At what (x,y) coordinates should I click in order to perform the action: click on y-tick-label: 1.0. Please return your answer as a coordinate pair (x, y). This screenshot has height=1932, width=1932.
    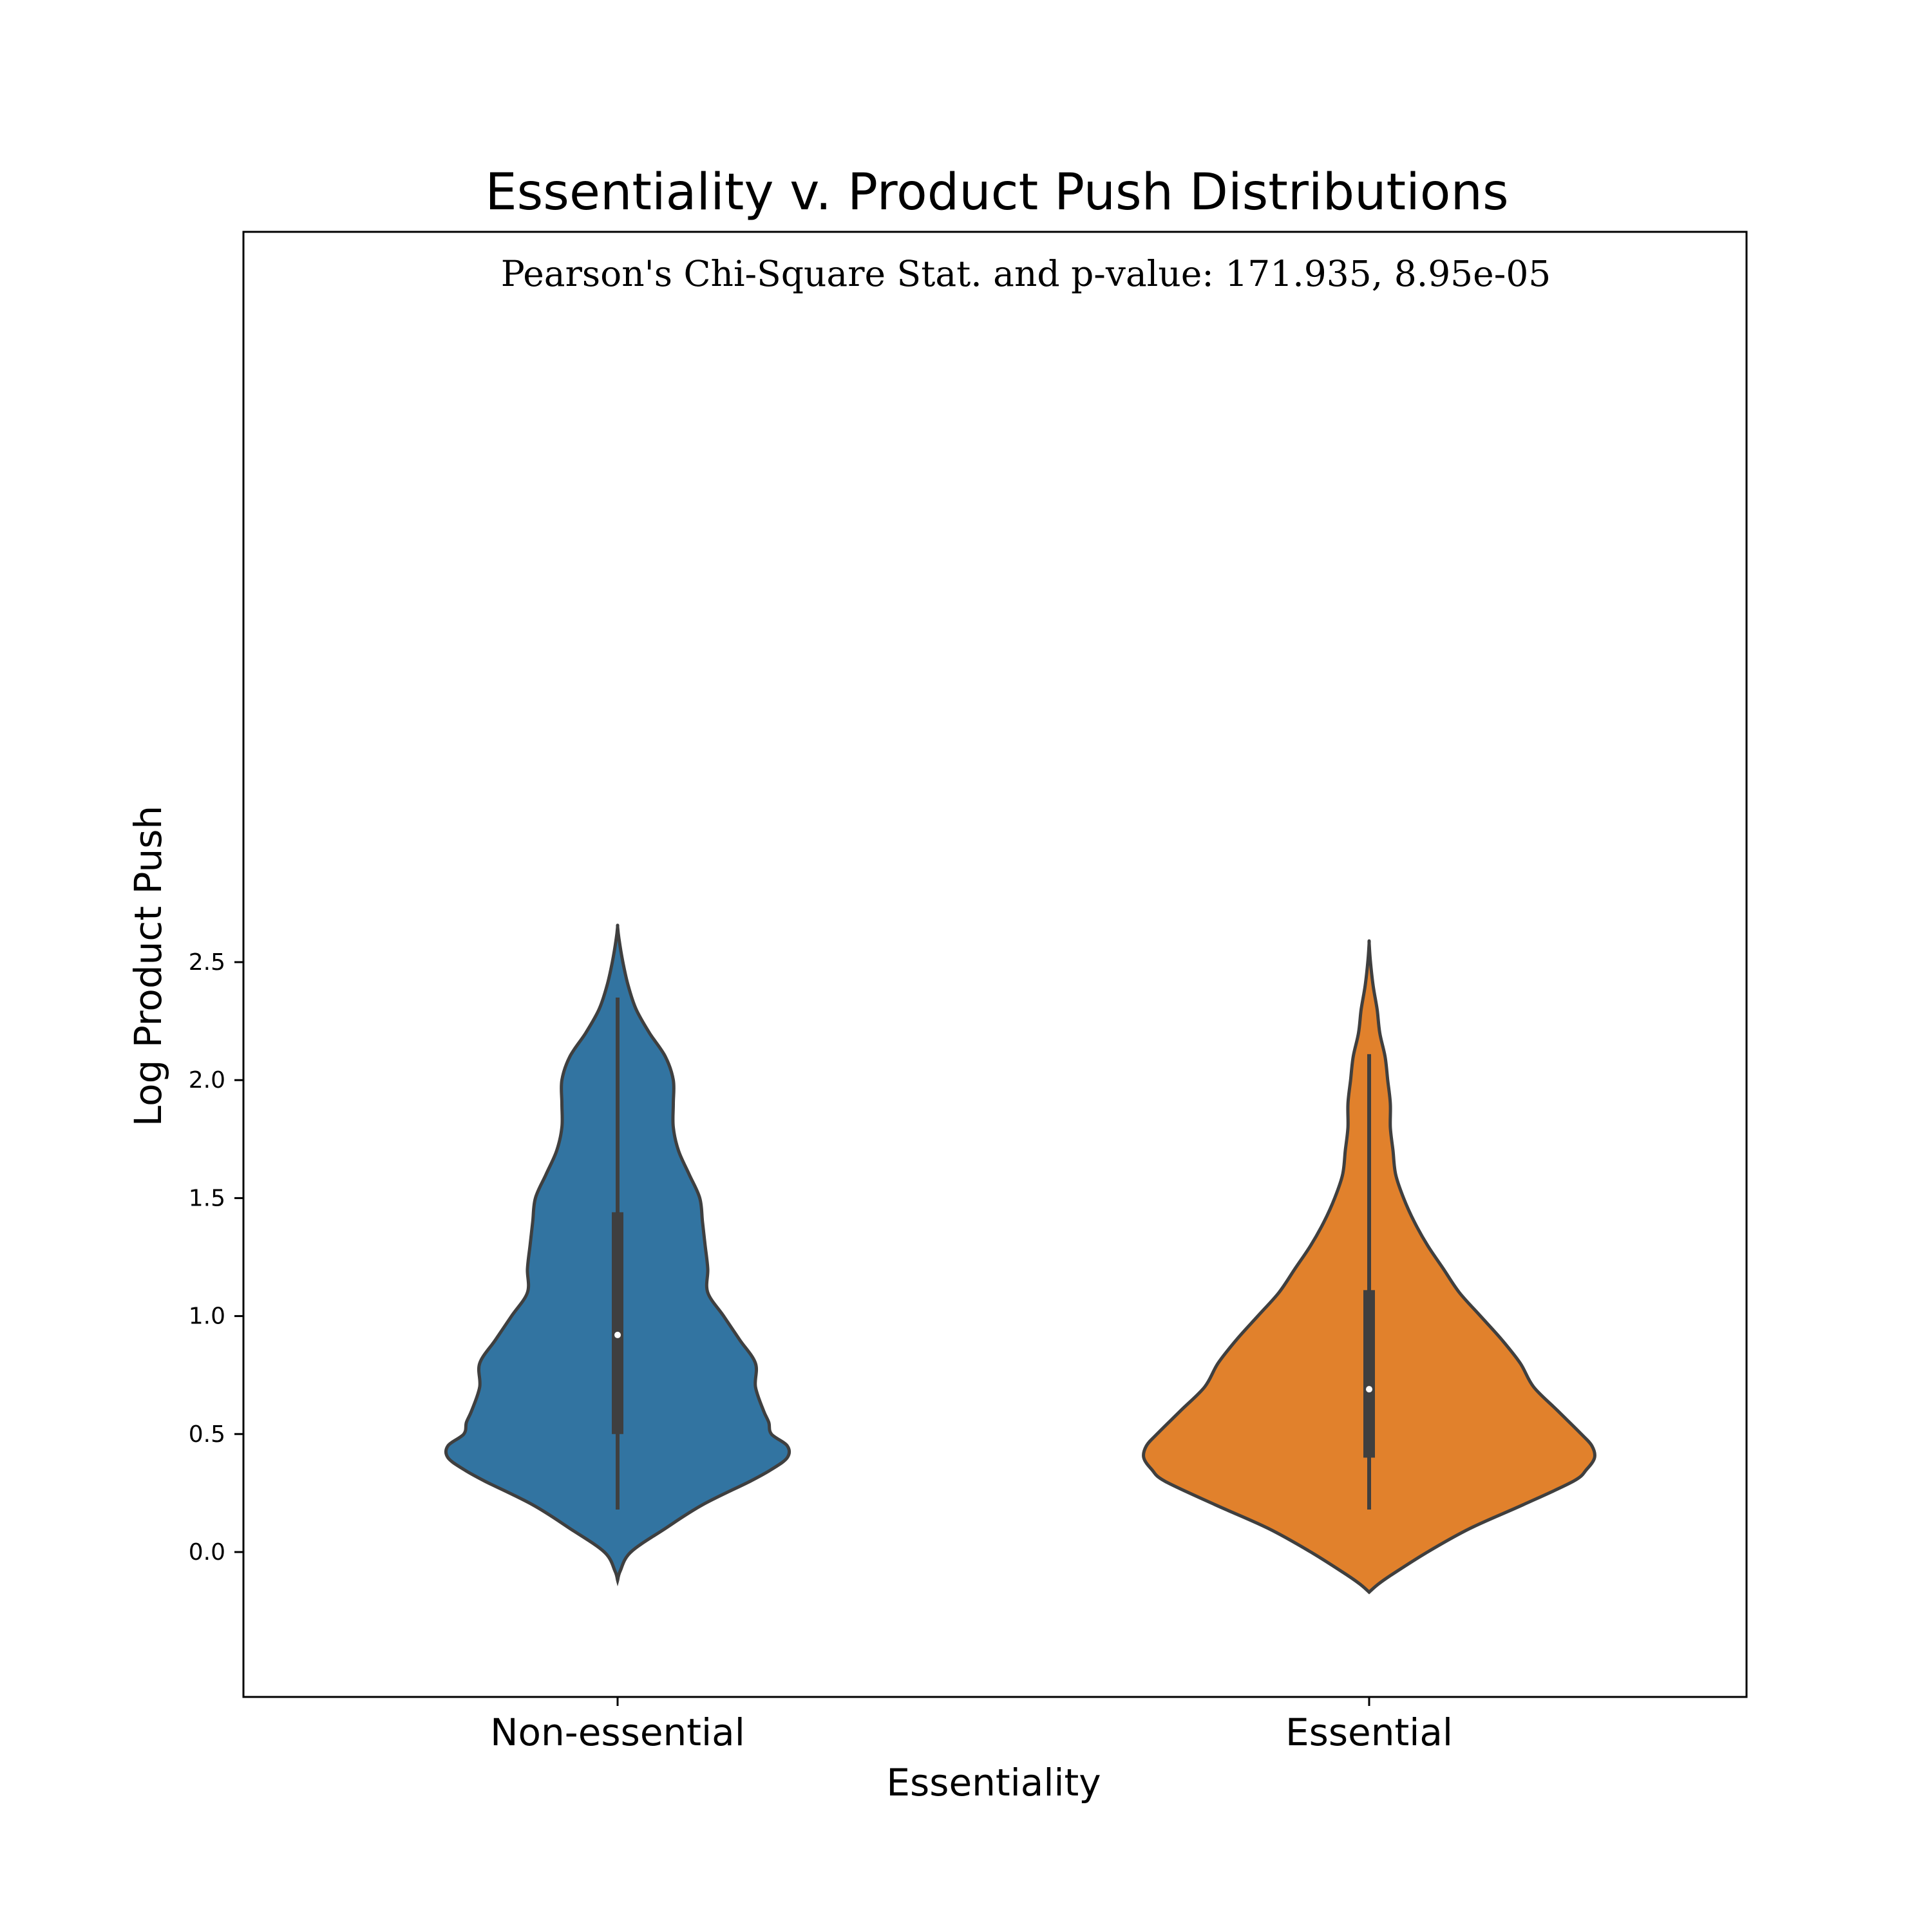
    Looking at the image, I should click on (207, 1317).